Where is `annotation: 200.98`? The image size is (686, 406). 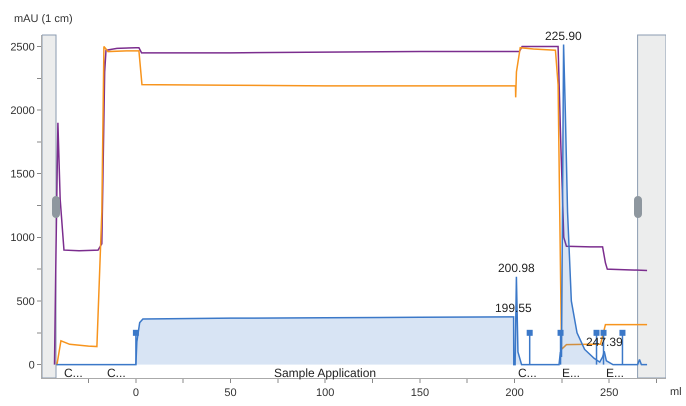 annotation: 200.98 is located at coordinates (517, 268).